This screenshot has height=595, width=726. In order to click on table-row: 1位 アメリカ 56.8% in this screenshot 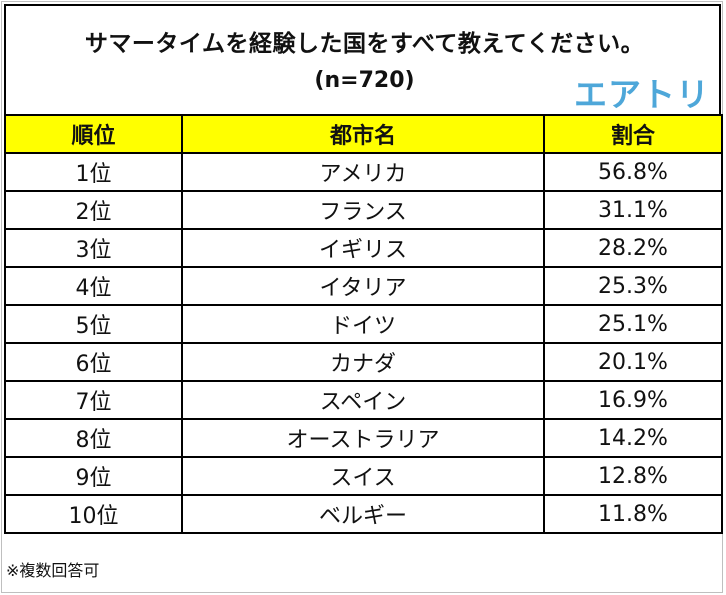, I will do `click(363, 172)`.